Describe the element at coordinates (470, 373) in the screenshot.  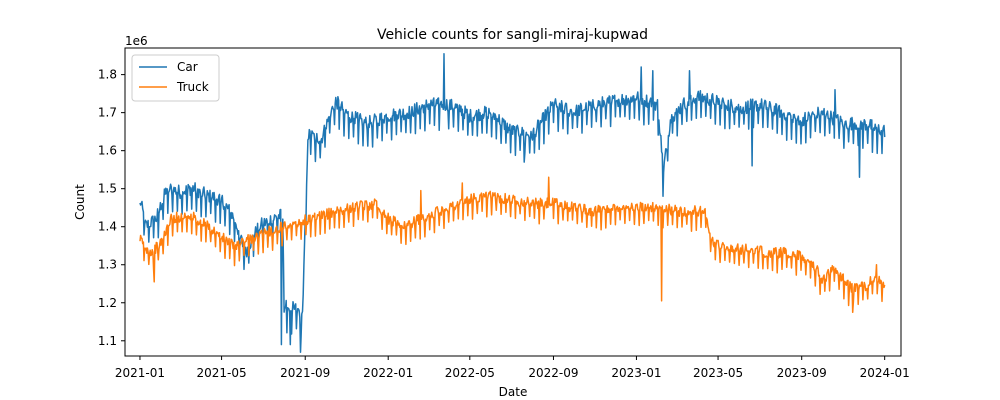
I see `x-tick-label: 2022-05` at that location.